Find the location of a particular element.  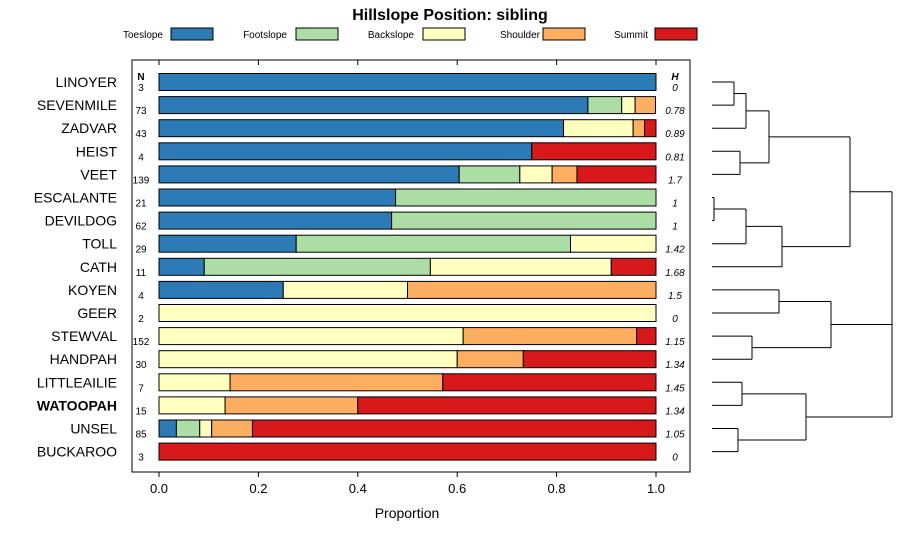

row-label-escalante: ESCALANTE is located at coordinates (75, 198).